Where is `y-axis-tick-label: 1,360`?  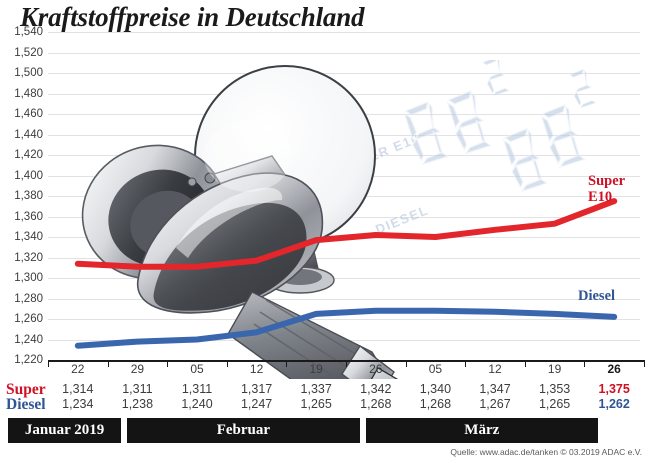
y-axis-tick-label: 1,360 is located at coordinates (28, 216).